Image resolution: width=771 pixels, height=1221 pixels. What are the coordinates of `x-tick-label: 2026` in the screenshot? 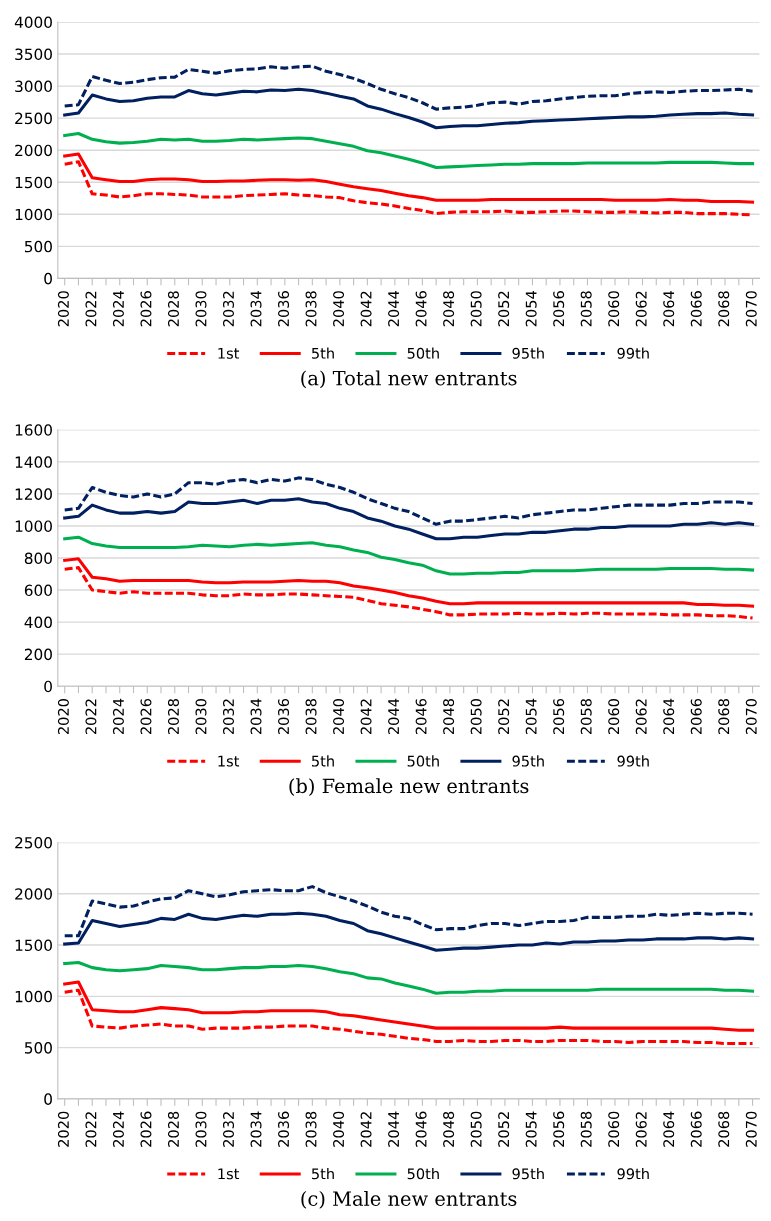 It's located at (146, 309).